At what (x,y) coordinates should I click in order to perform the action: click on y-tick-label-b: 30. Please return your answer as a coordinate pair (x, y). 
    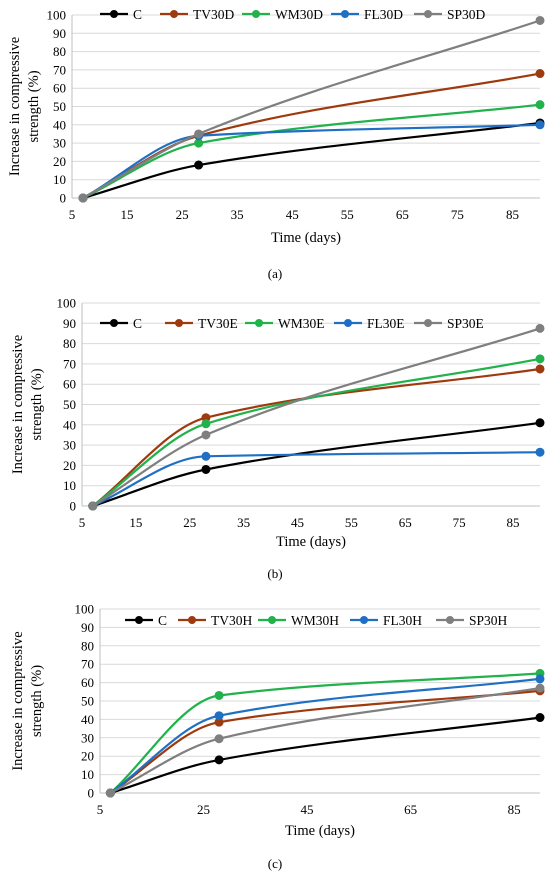
    Looking at the image, I should click on (69, 445).